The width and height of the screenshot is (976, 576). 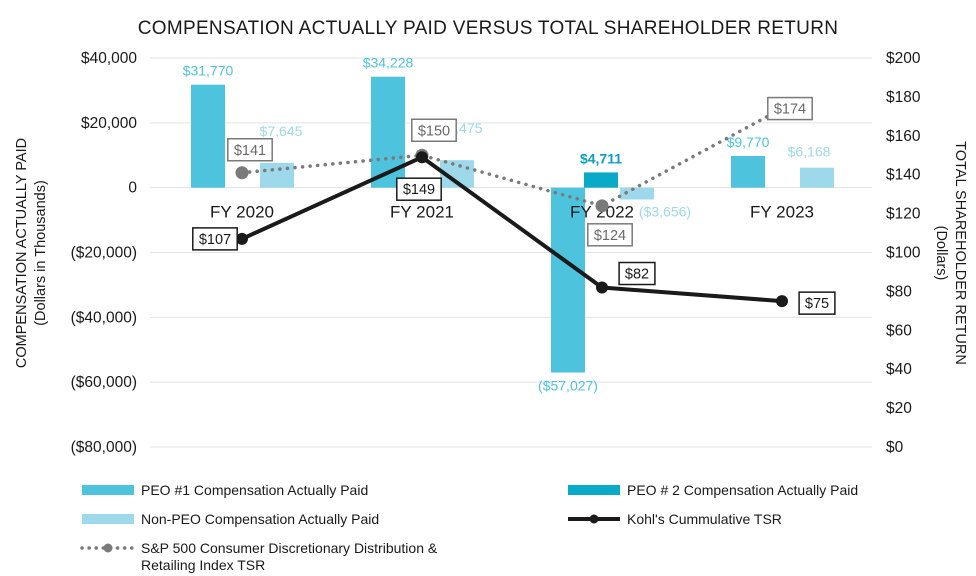 I want to click on legend-label: Non-PEO Compensation Actually Paid, so click(x=260, y=519).